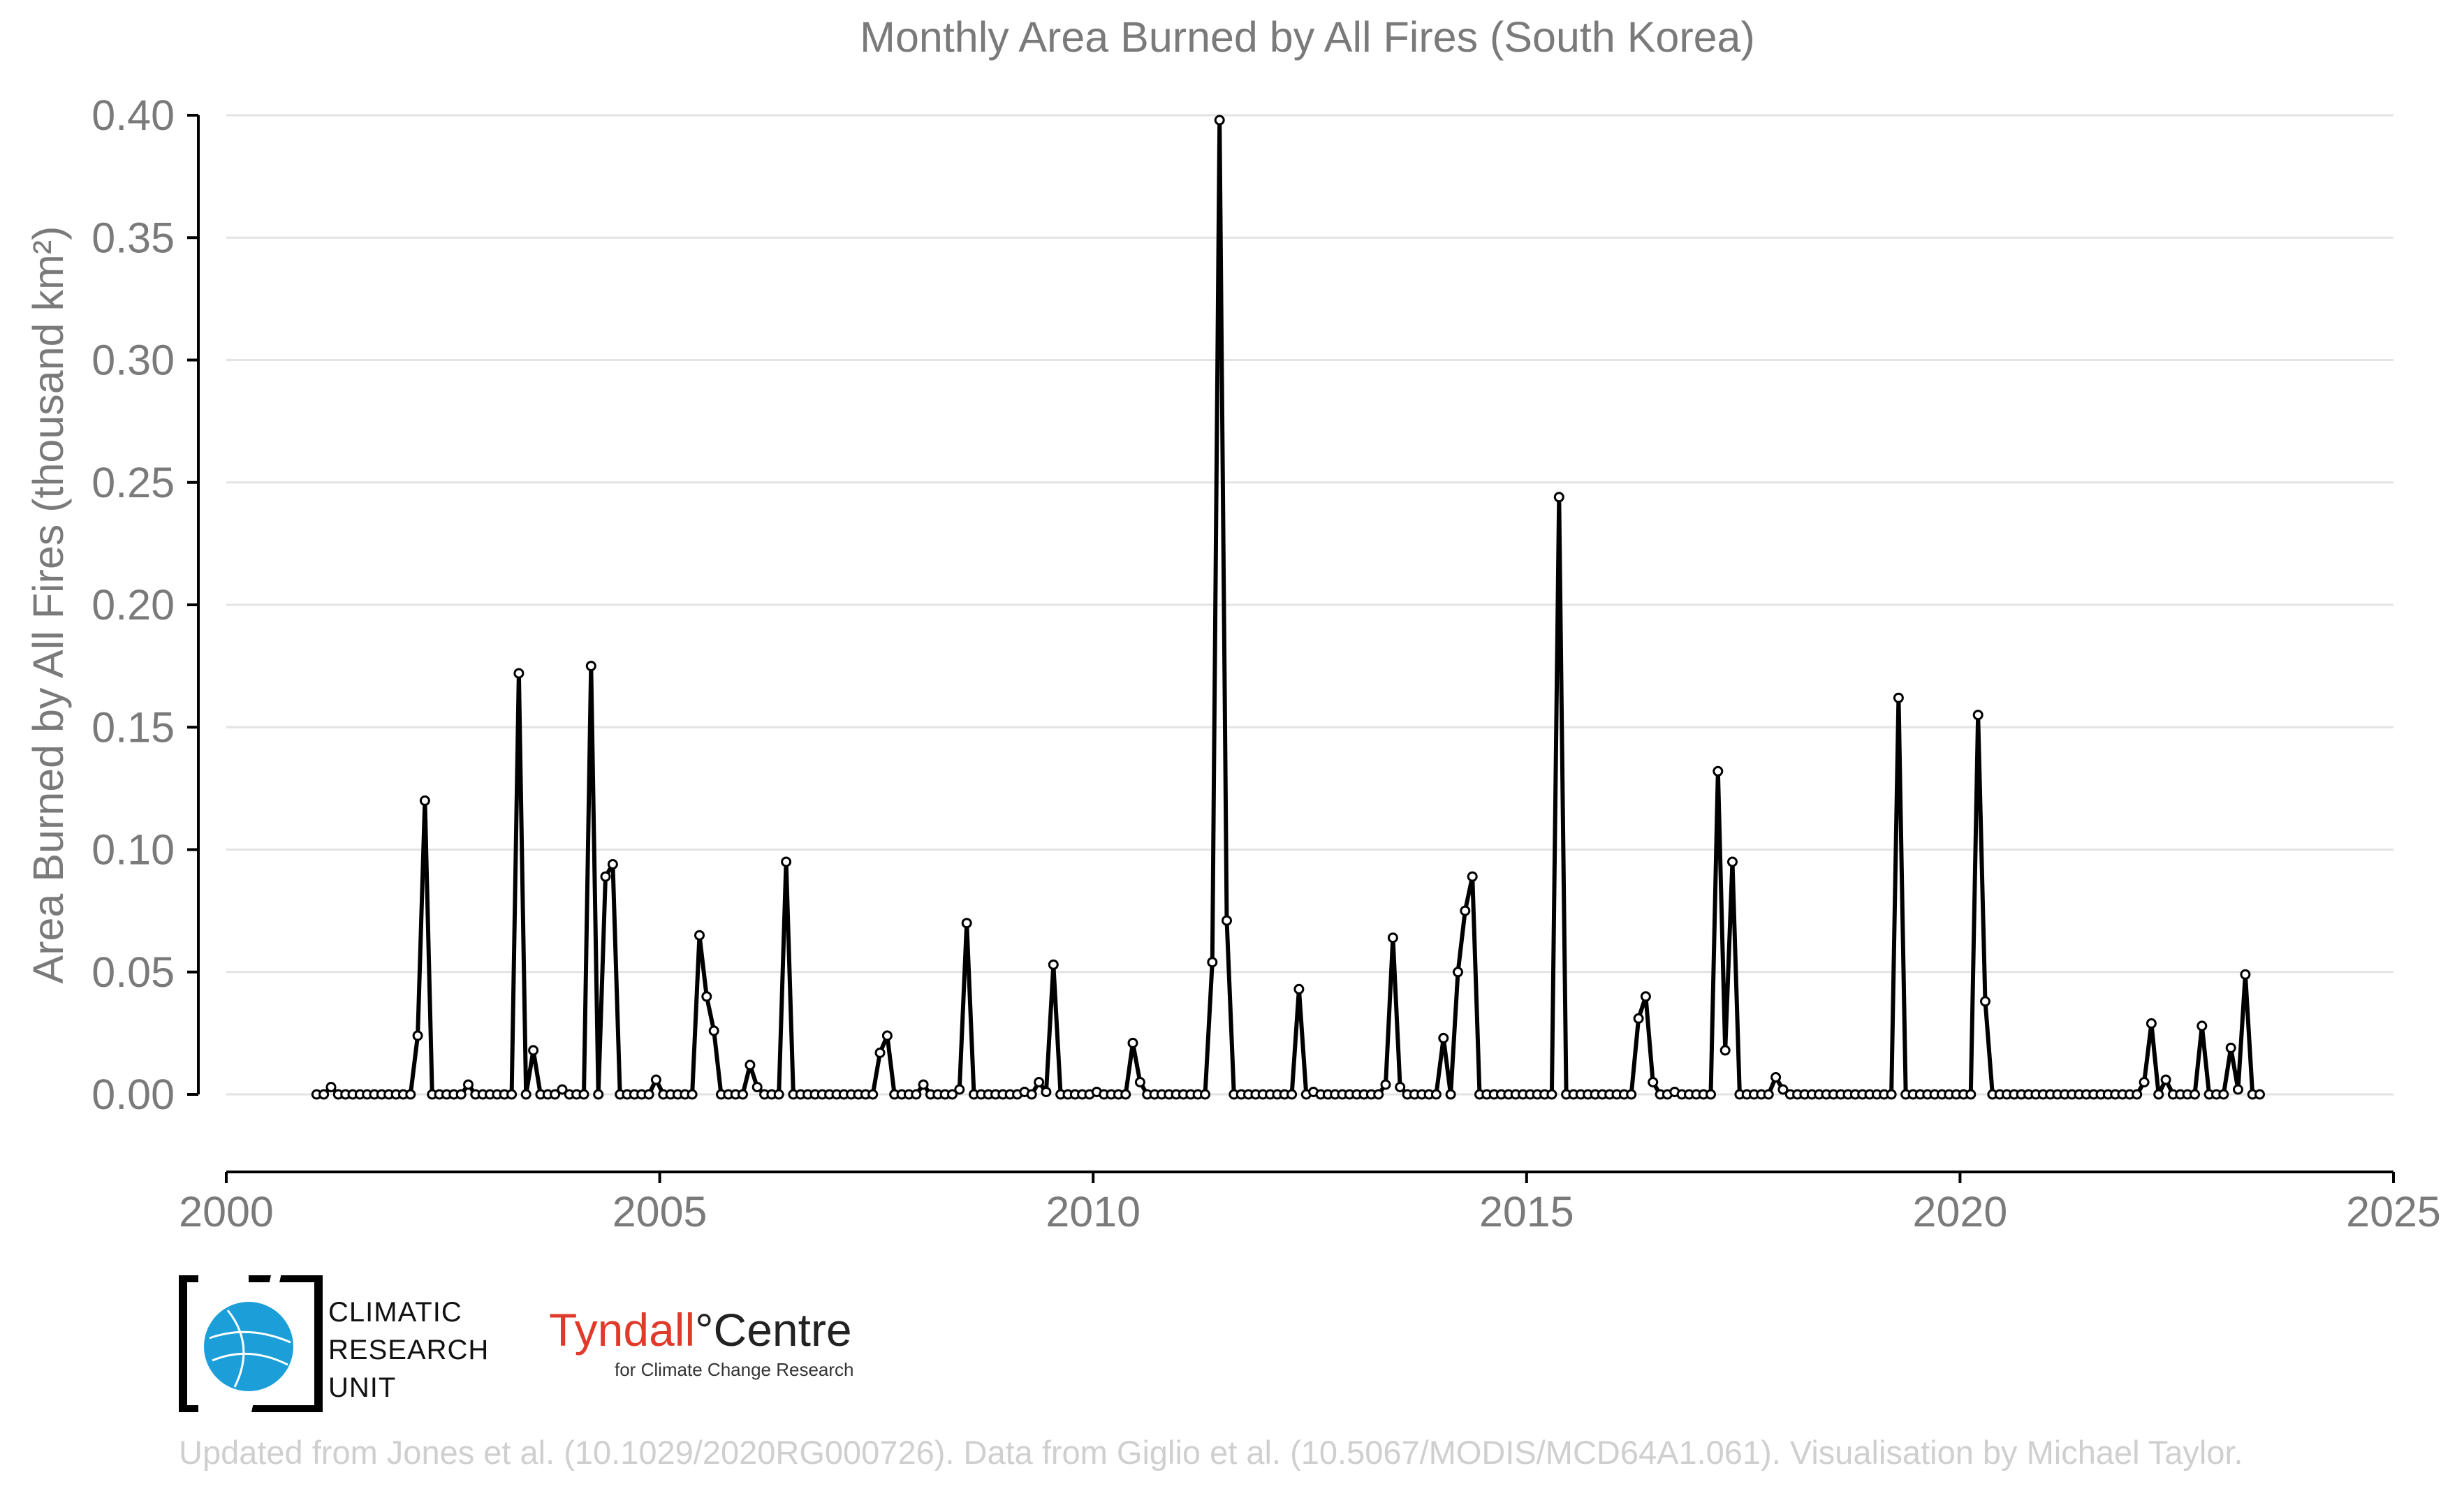 This screenshot has width=2464, height=1489. I want to click on y-tick-label: 0.30, so click(133, 360).